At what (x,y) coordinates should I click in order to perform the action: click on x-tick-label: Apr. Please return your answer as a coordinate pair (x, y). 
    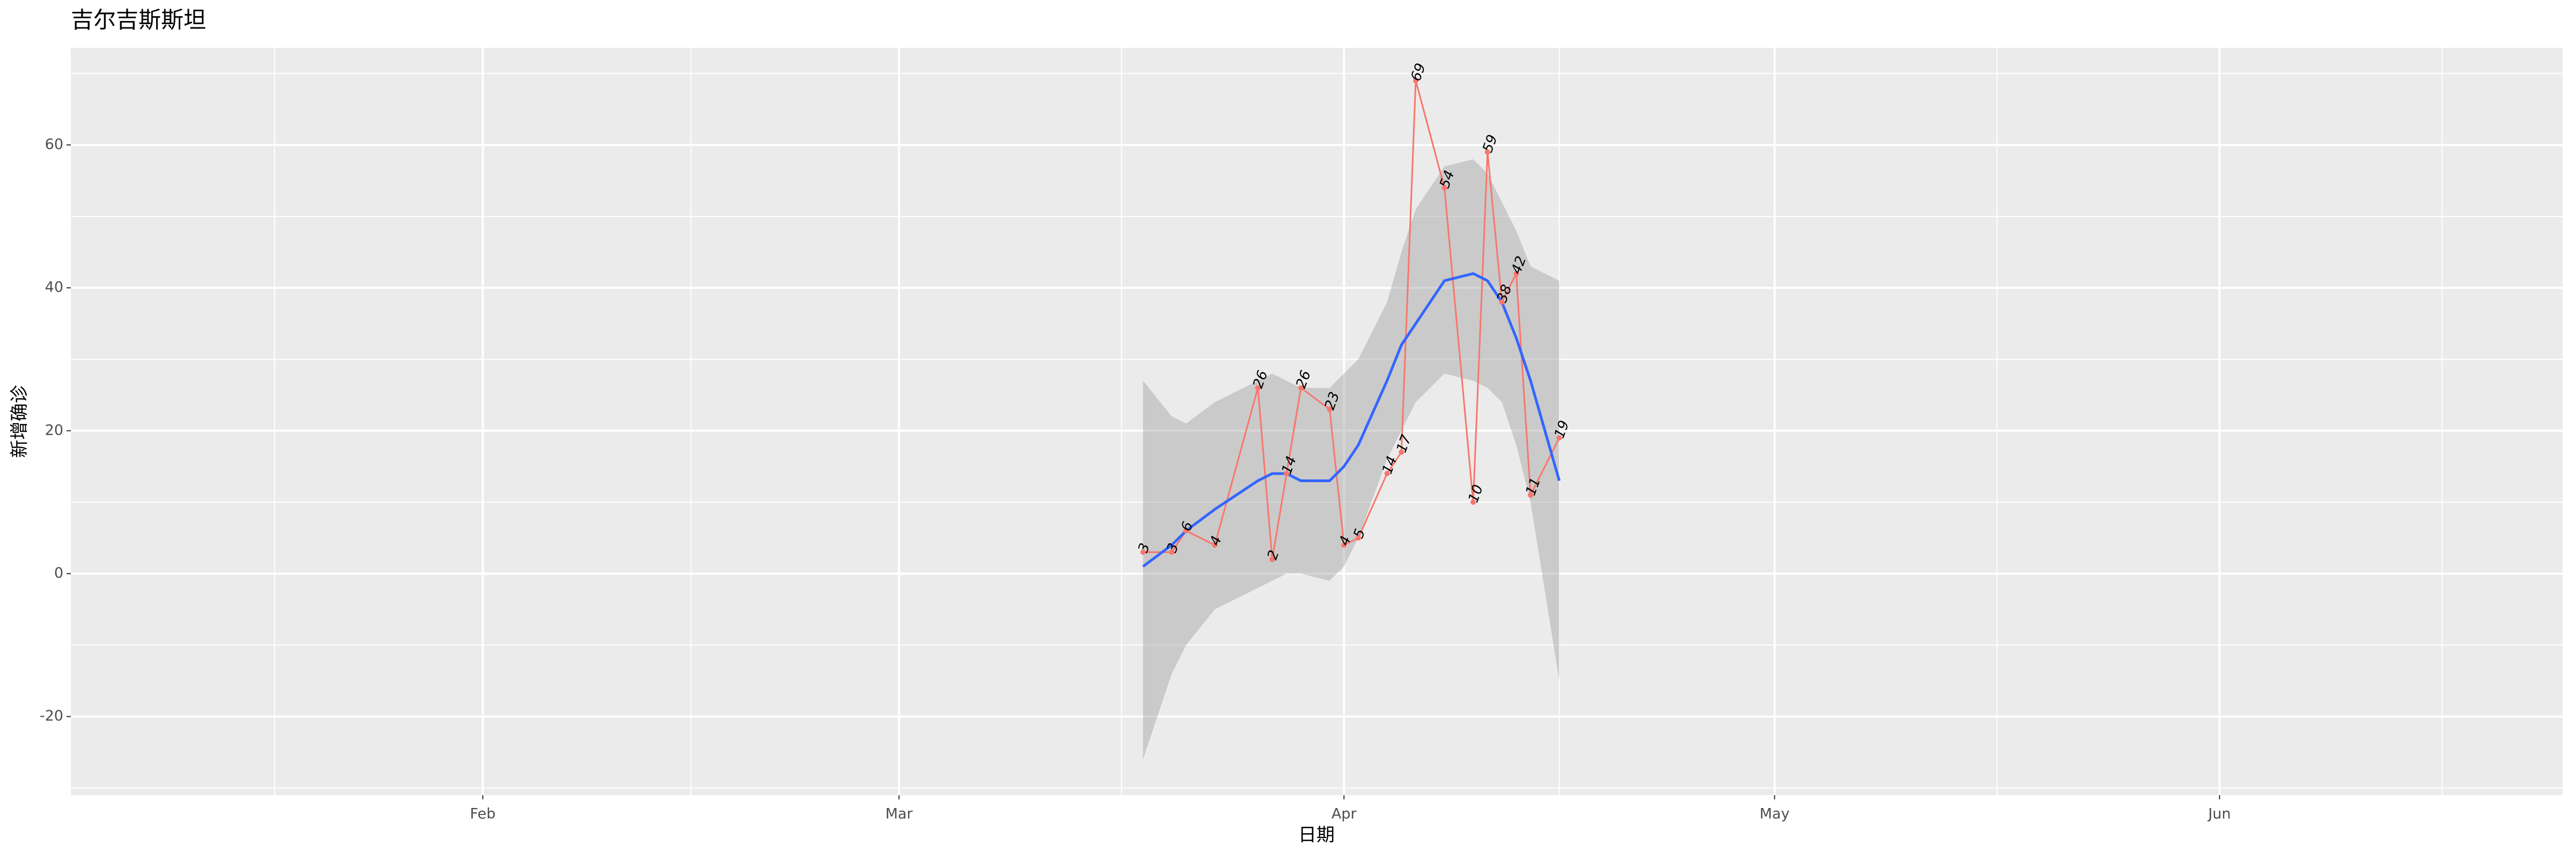
    Looking at the image, I should click on (1344, 814).